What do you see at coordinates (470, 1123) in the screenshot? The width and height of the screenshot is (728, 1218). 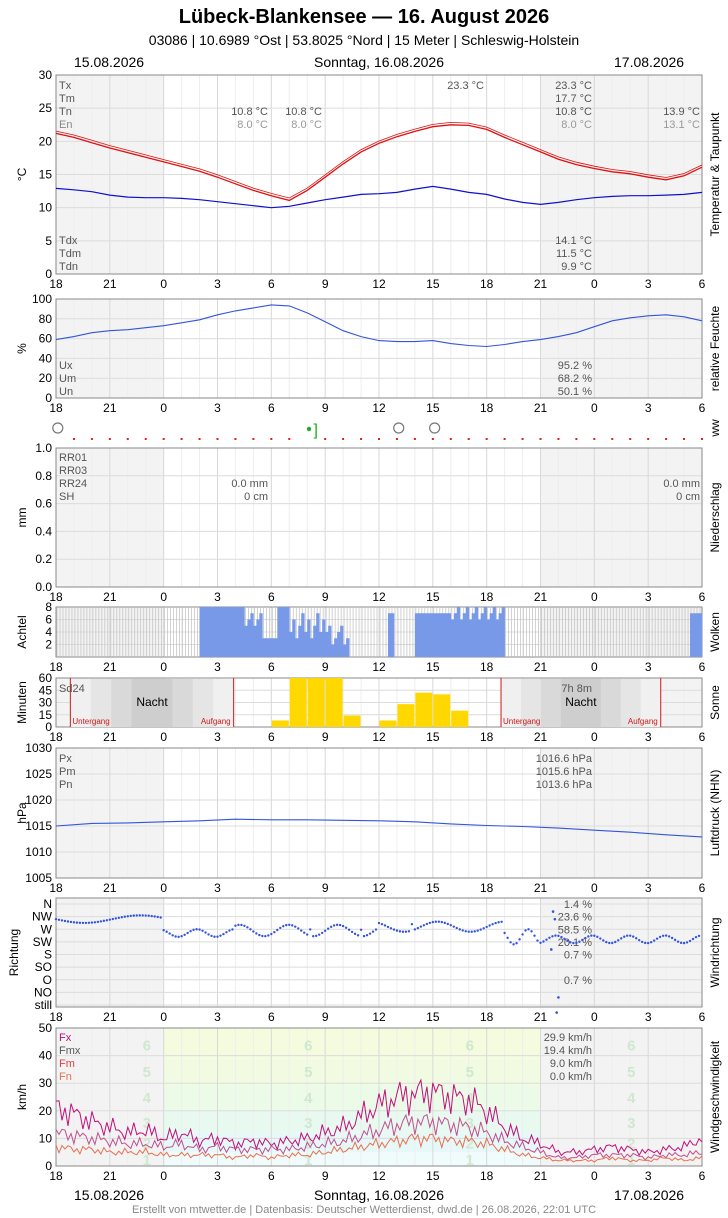 I see `beaufort-number: 3` at bounding box center [470, 1123].